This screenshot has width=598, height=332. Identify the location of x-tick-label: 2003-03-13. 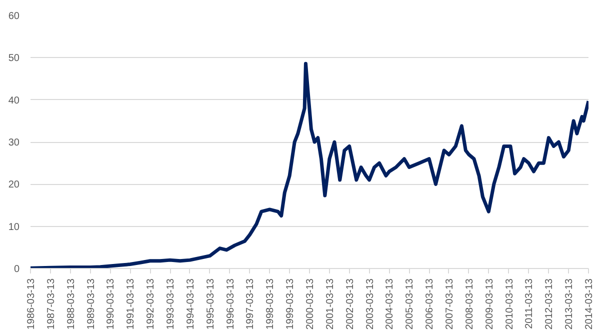
(370, 304).